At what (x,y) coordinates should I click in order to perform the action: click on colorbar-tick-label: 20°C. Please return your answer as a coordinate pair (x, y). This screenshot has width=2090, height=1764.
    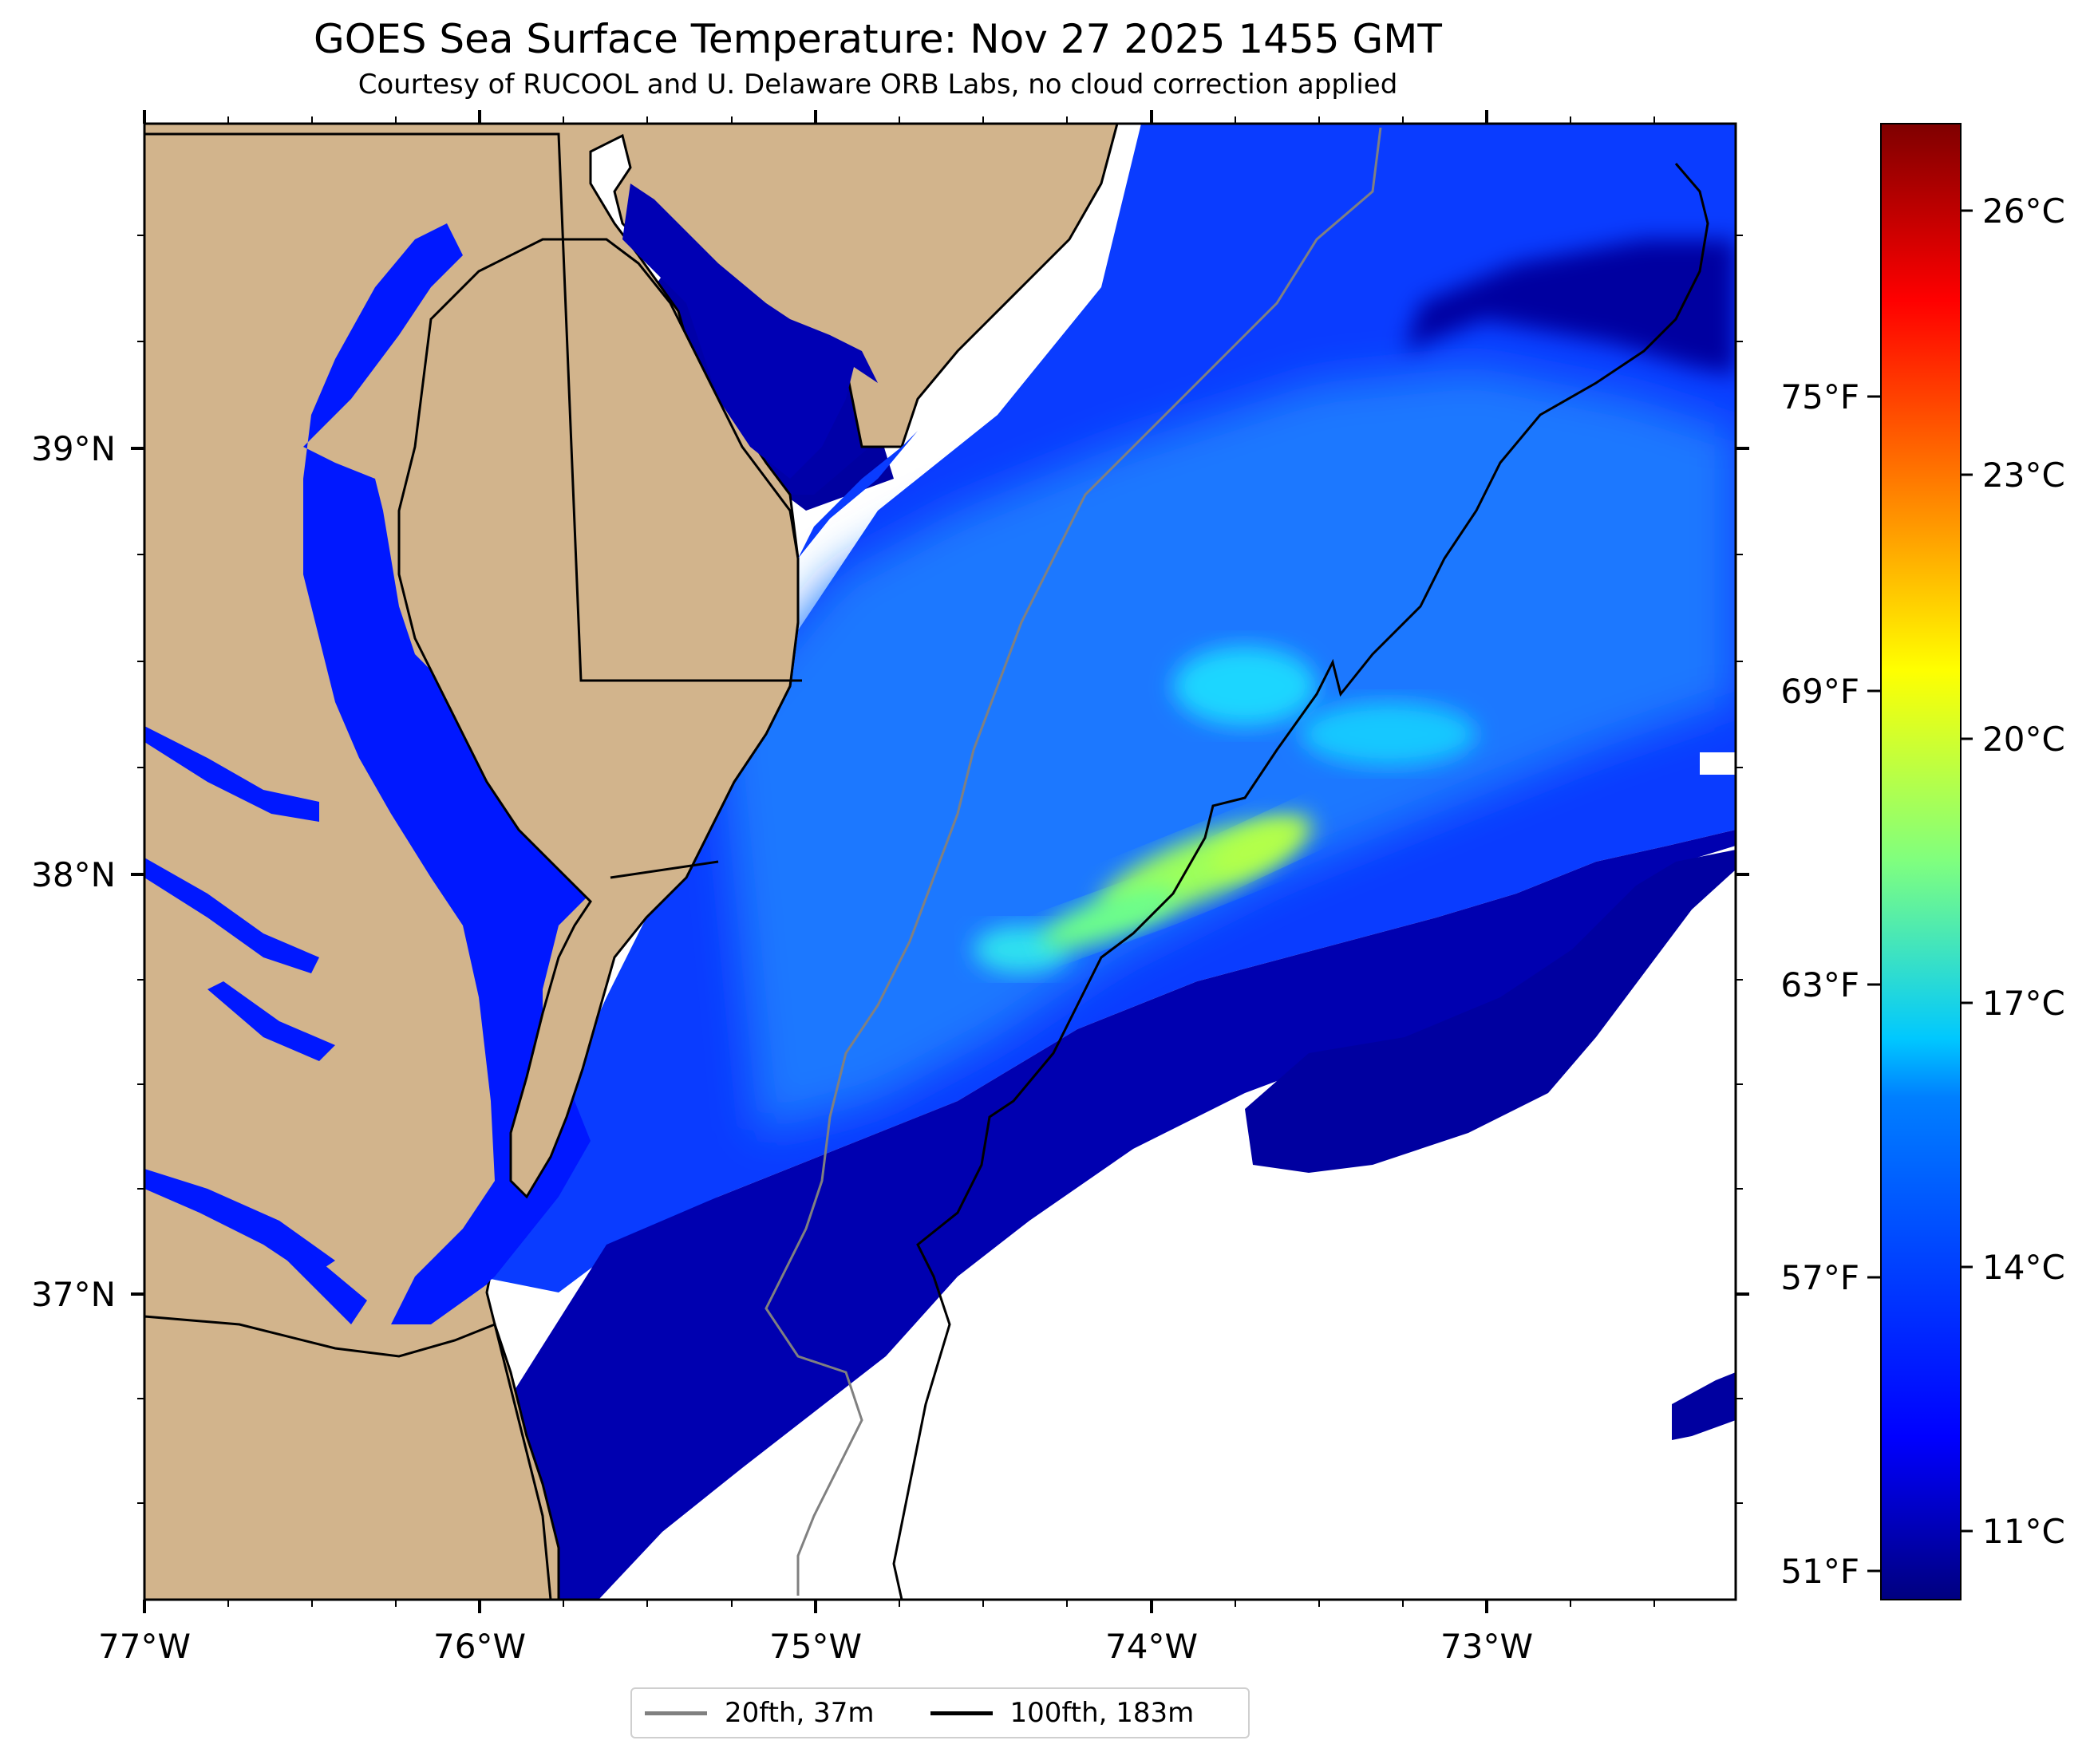
    Looking at the image, I should click on (2023, 739).